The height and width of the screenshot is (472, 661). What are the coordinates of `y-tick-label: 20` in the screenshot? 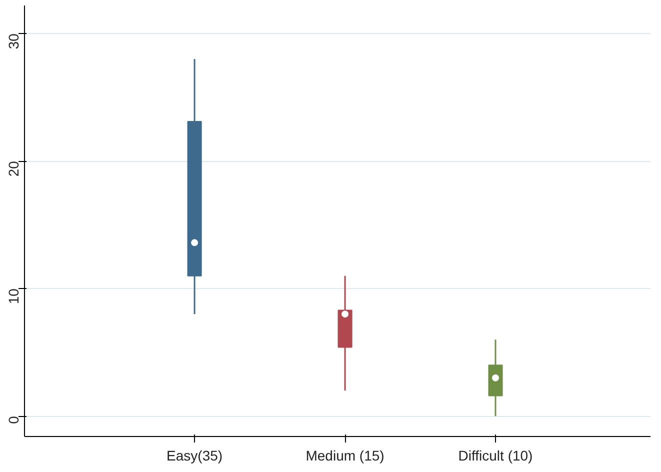 It's located at (14, 168).